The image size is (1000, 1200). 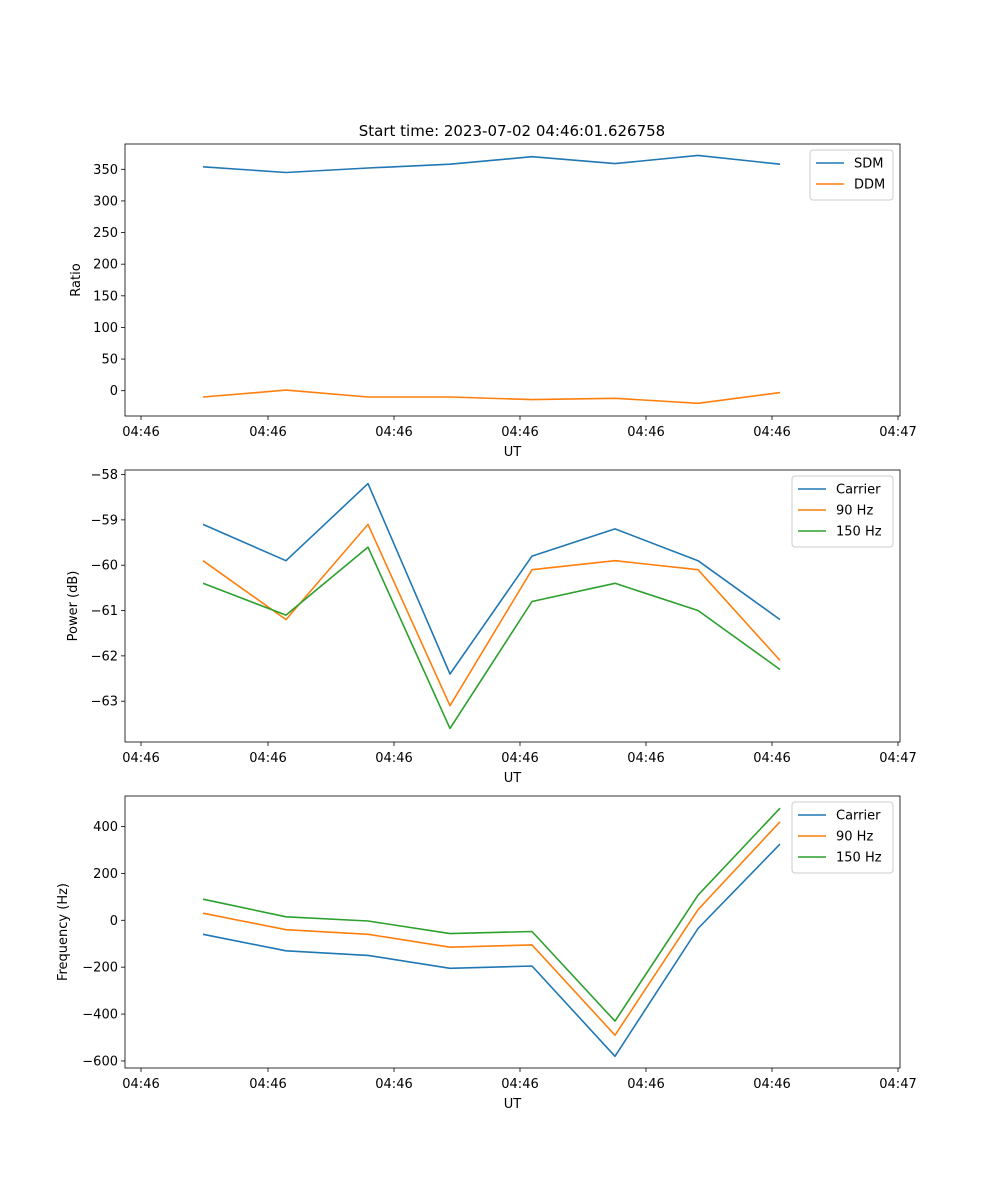 I want to click on y-tick-label: −61, so click(x=104, y=611).